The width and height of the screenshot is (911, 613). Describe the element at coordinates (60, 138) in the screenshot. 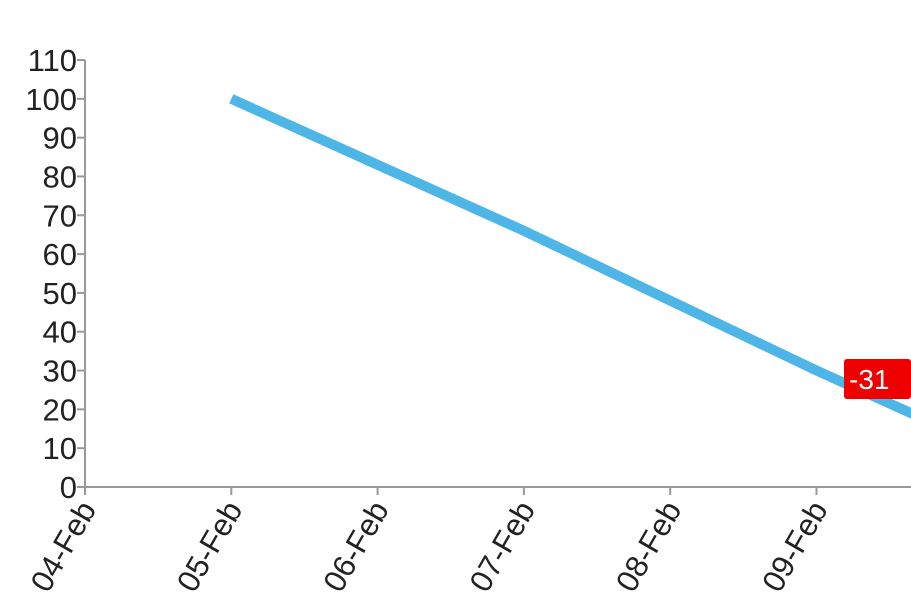

I see `y-tick-label: 90` at that location.